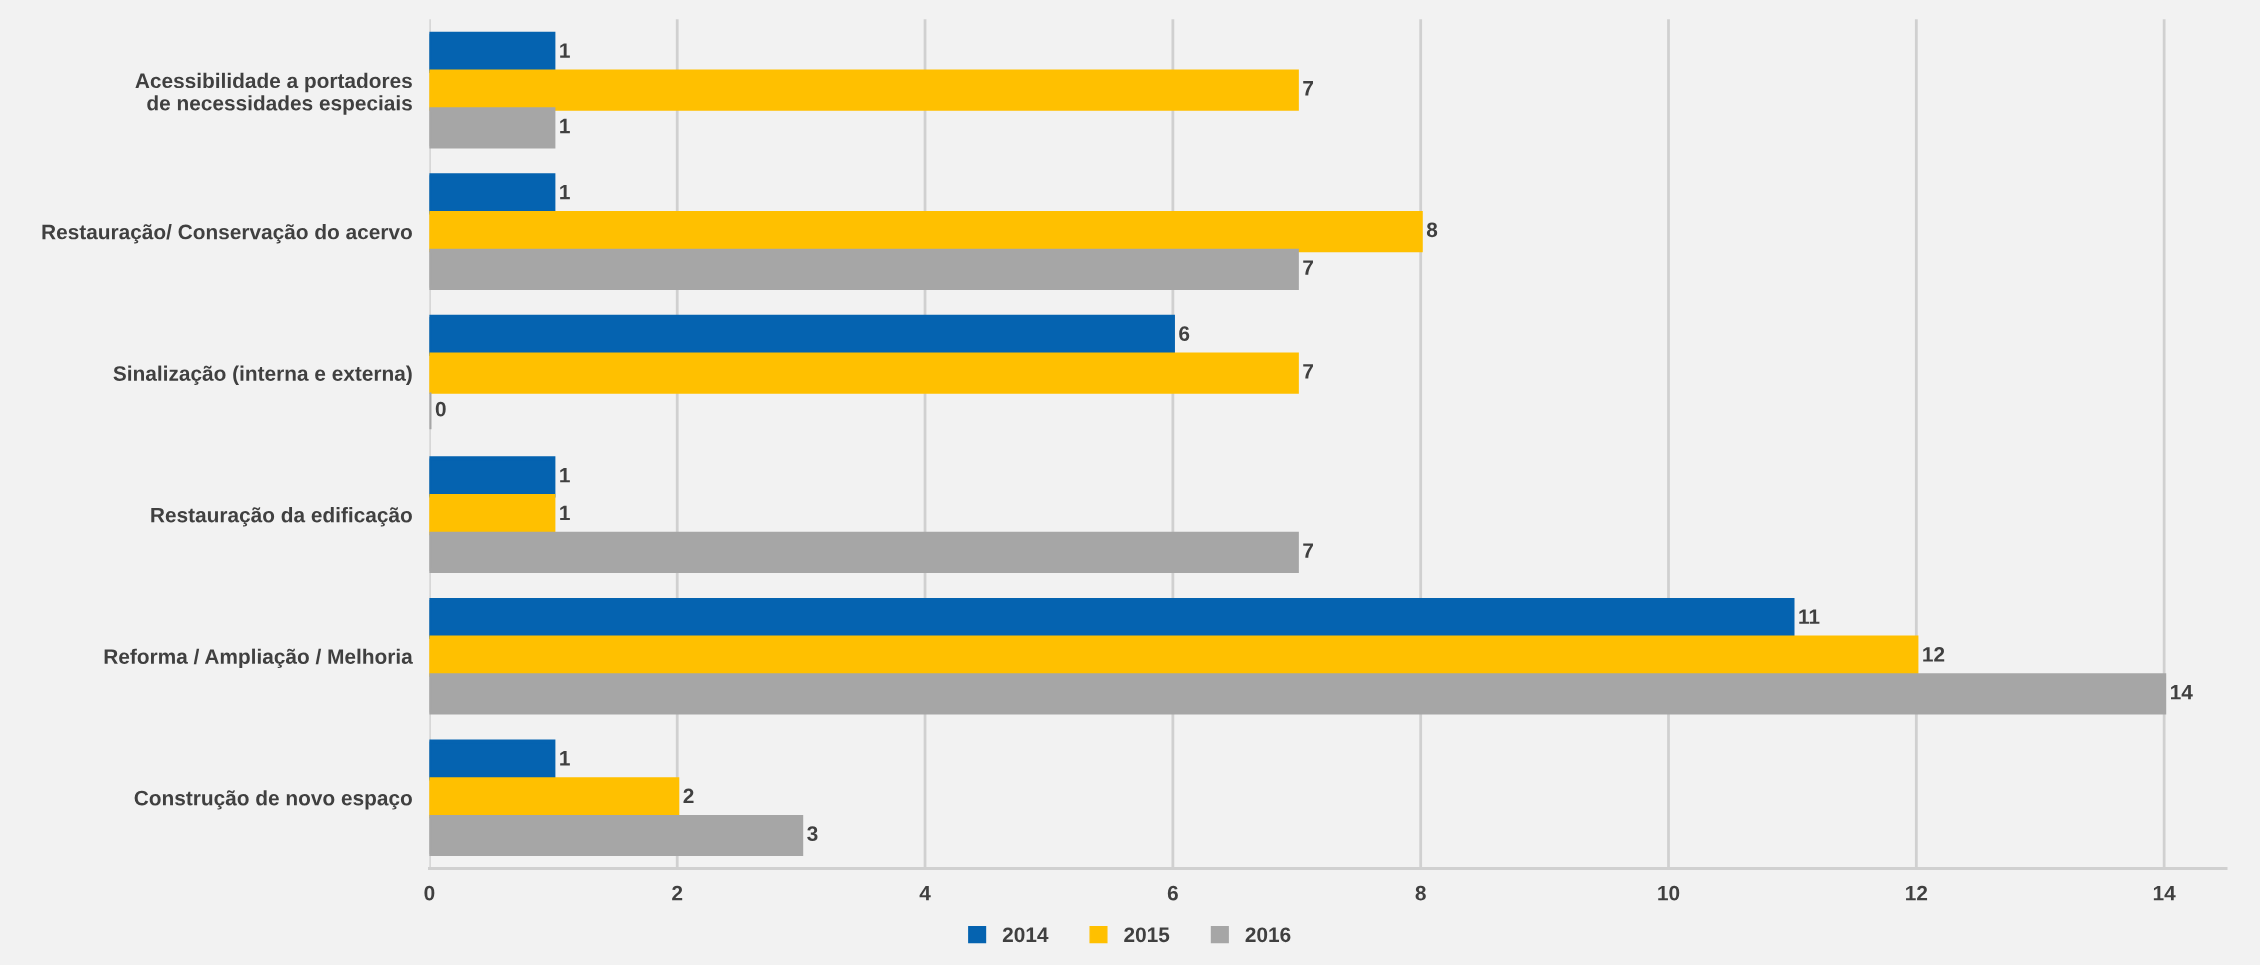  I want to click on x-tick-label: 12, so click(1917, 893).